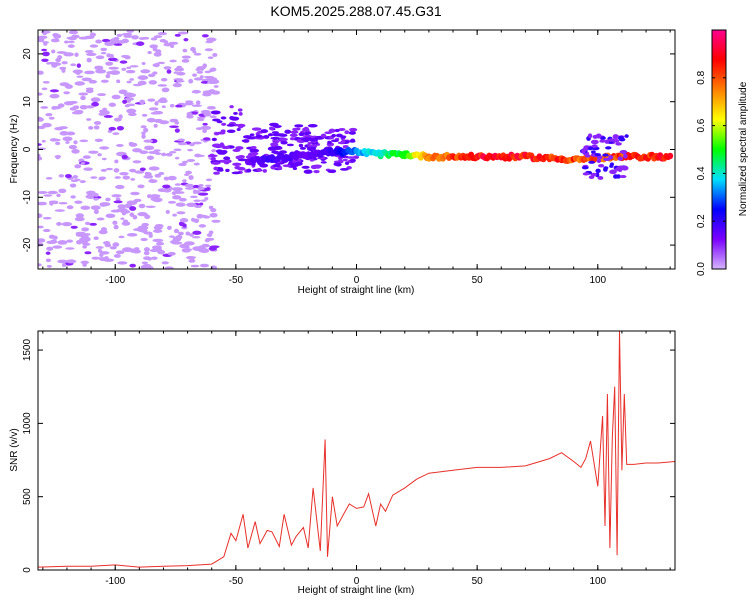 The image size is (750, 600). Describe the element at coordinates (478, 581) in the screenshot. I see `x-tick-label: 50` at that location.